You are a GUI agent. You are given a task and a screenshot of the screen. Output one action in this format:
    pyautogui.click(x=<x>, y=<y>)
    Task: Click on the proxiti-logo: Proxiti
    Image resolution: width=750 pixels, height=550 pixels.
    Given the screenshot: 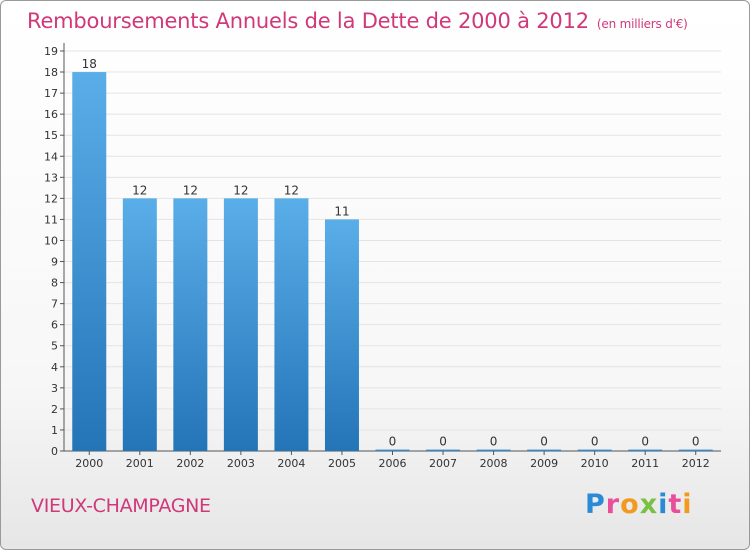 What is the action you would take?
    pyautogui.click(x=639, y=504)
    